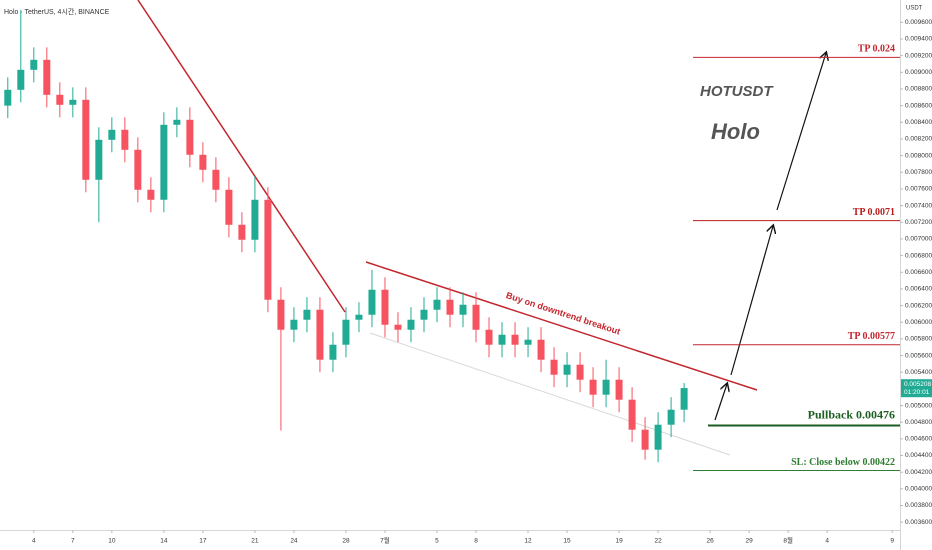 The width and height of the screenshot is (932, 550). What do you see at coordinates (918, 322) in the screenshot?
I see `y-tick-label: 0.006000` at bounding box center [918, 322].